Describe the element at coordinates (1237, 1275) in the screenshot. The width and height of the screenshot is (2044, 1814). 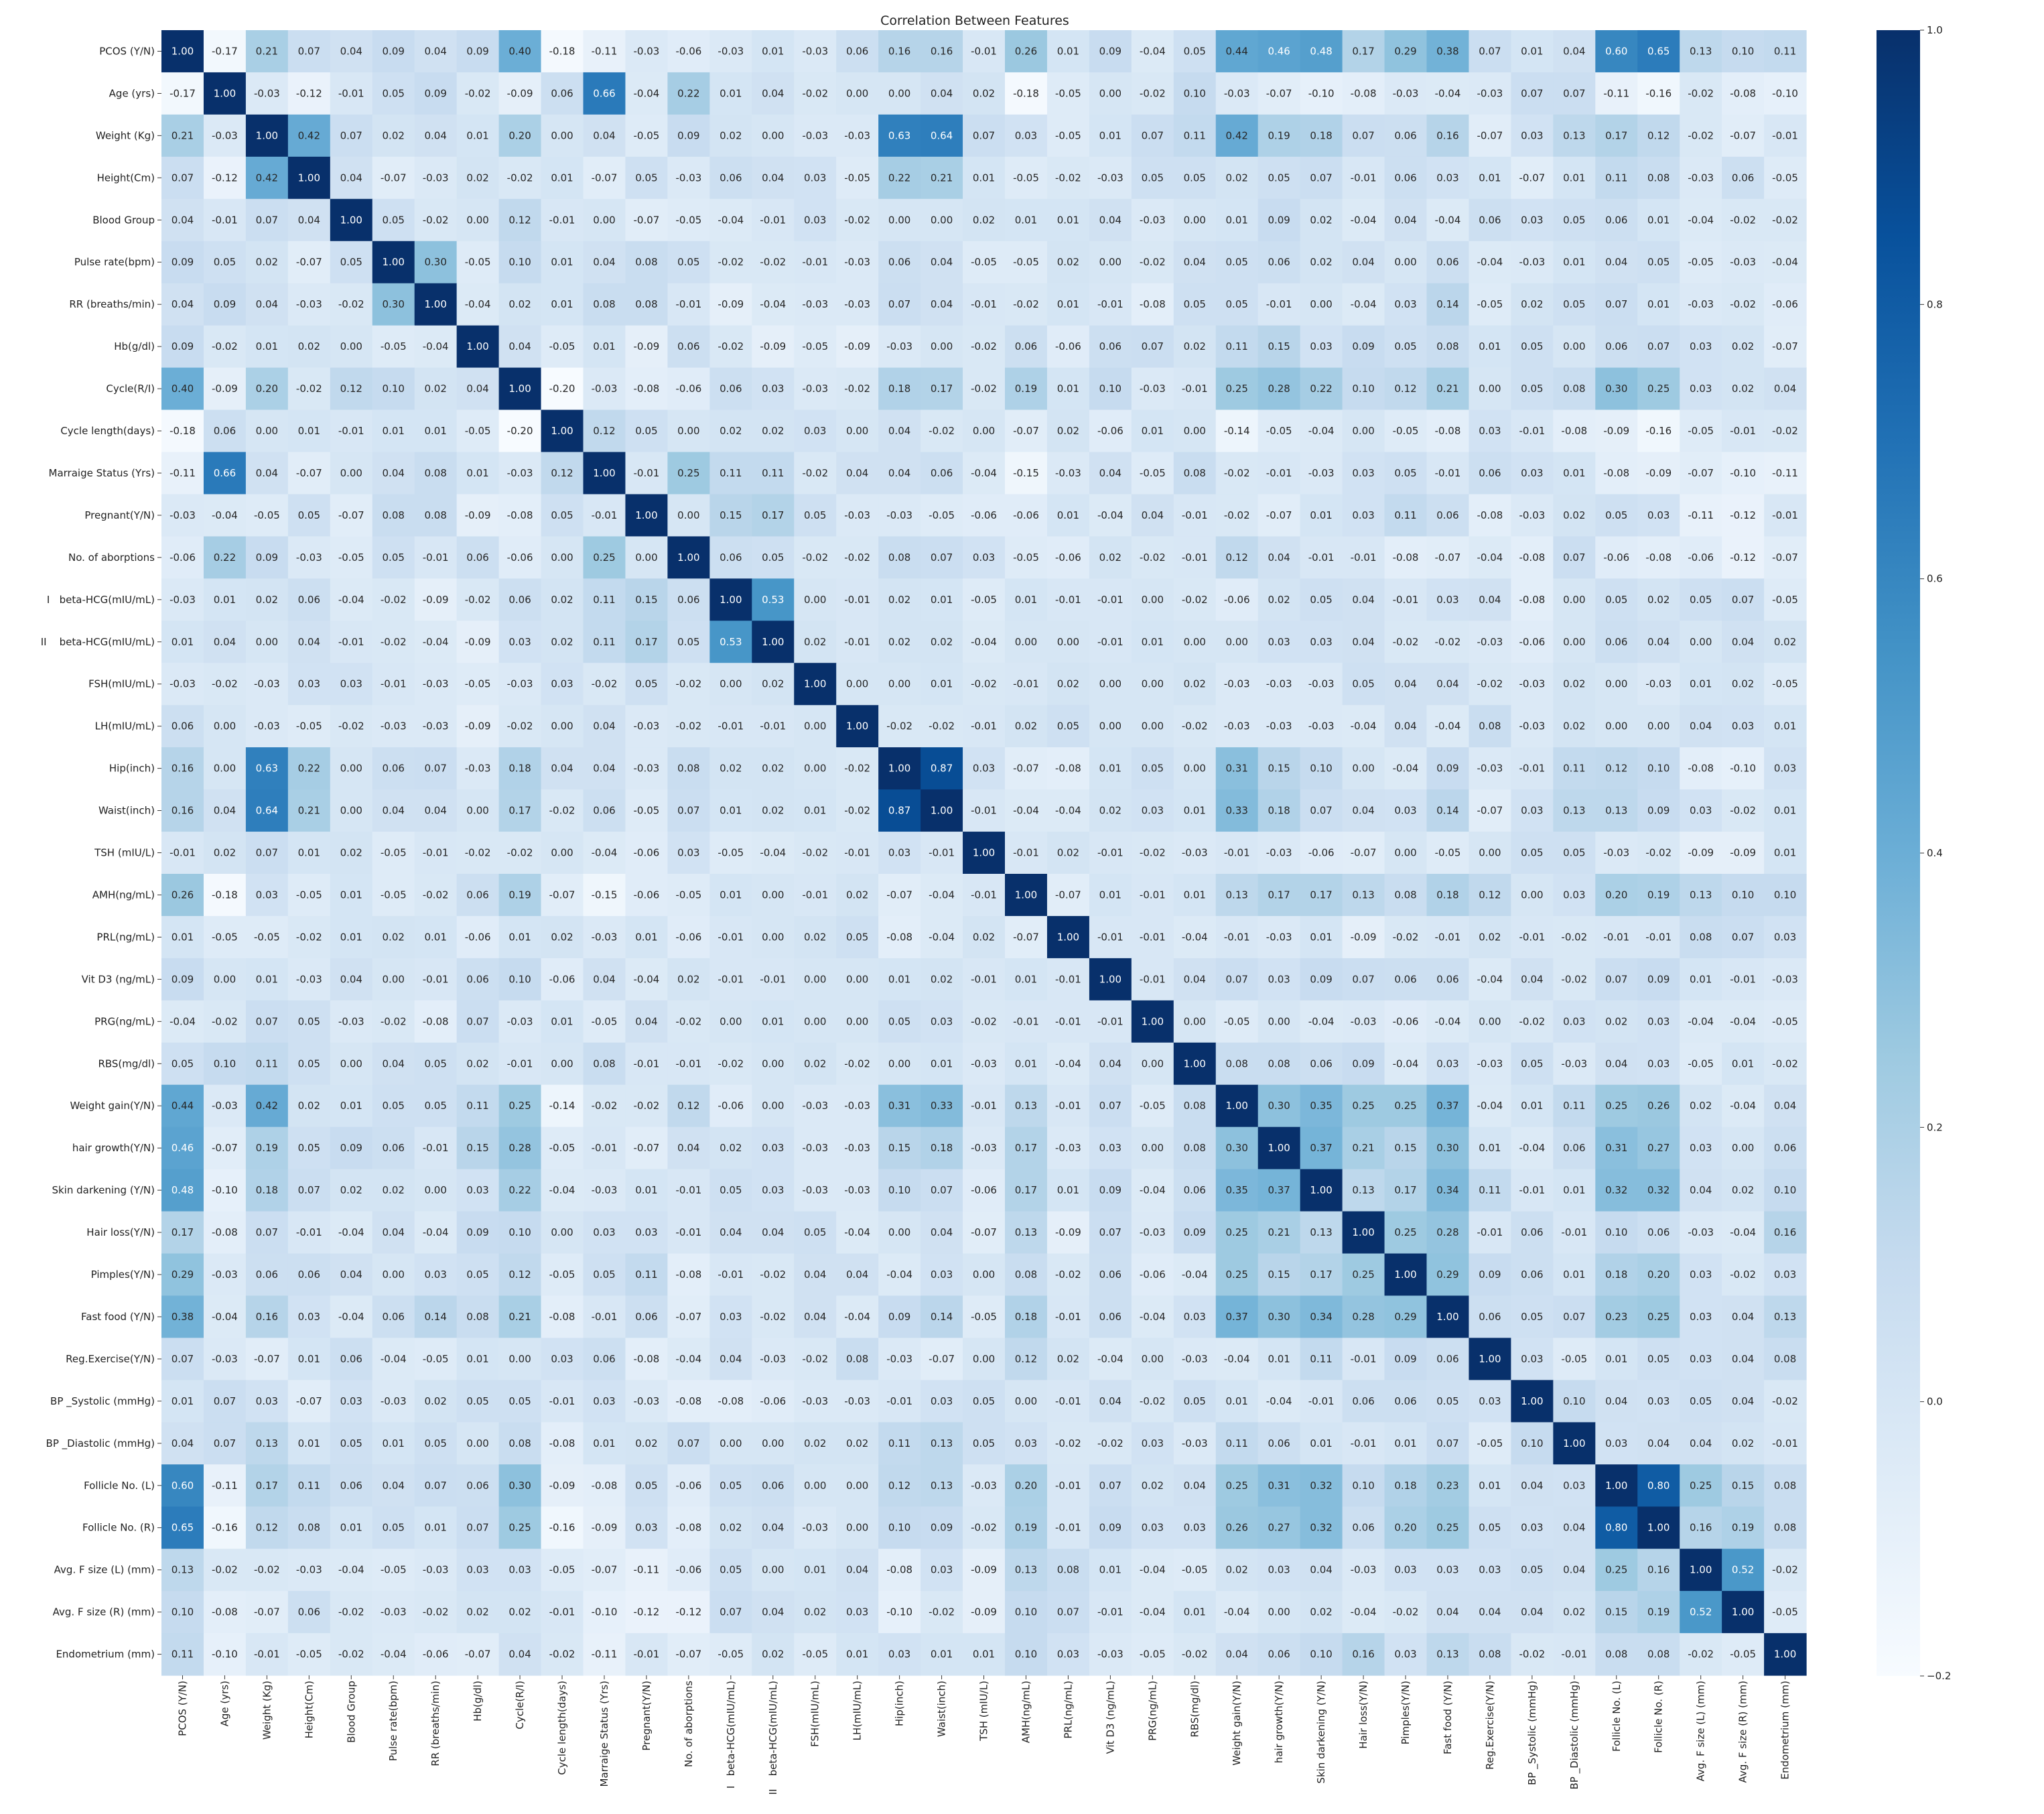
I see `cell-value-label: 0.25` at that location.